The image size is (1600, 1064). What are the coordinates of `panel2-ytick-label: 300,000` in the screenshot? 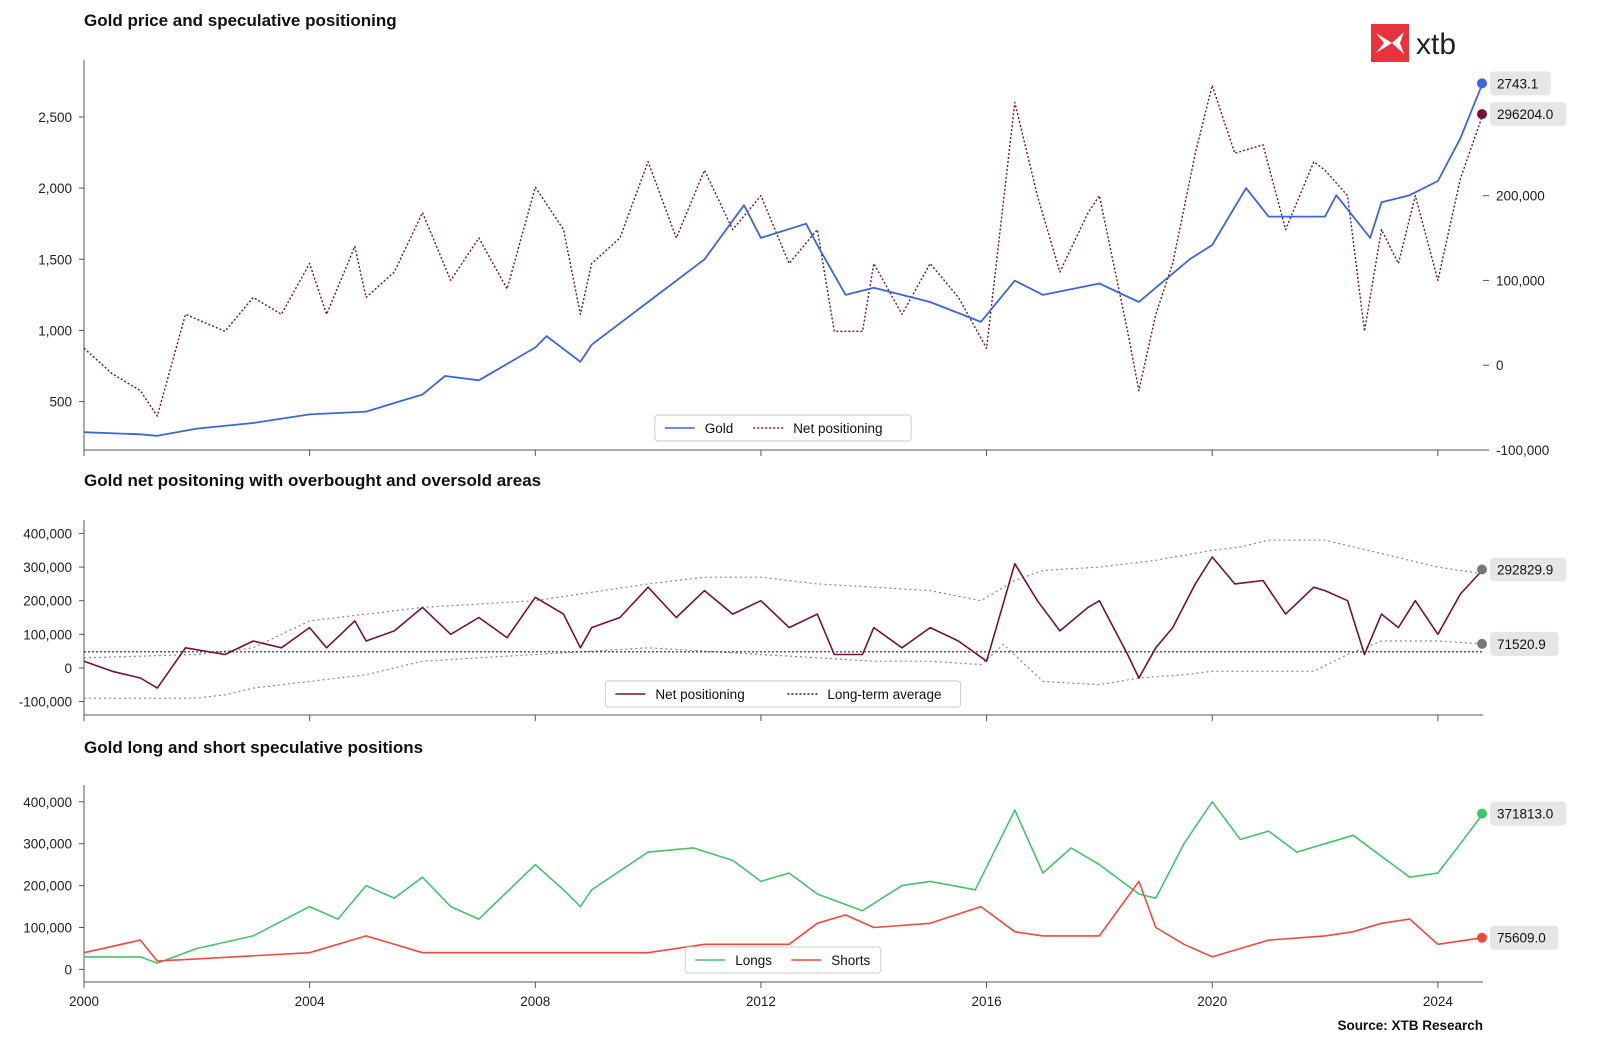 It's located at (47, 567).